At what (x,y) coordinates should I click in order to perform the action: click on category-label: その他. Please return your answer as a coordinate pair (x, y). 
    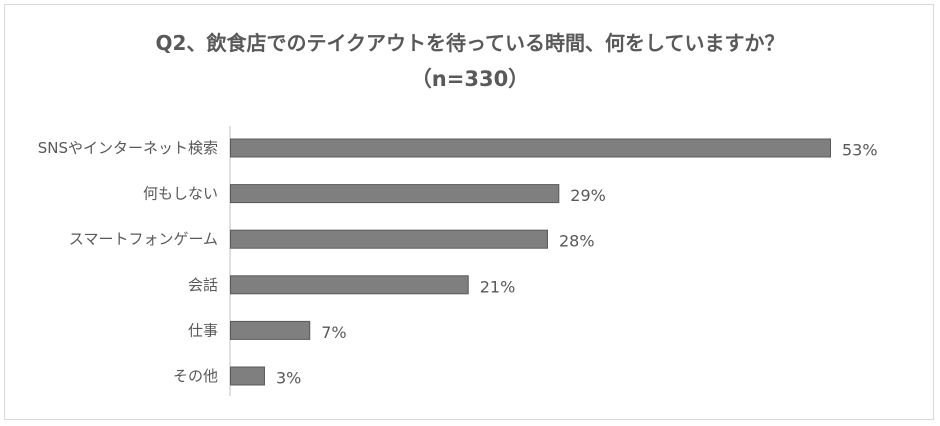
    Looking at the image, I should click on (195, 376).